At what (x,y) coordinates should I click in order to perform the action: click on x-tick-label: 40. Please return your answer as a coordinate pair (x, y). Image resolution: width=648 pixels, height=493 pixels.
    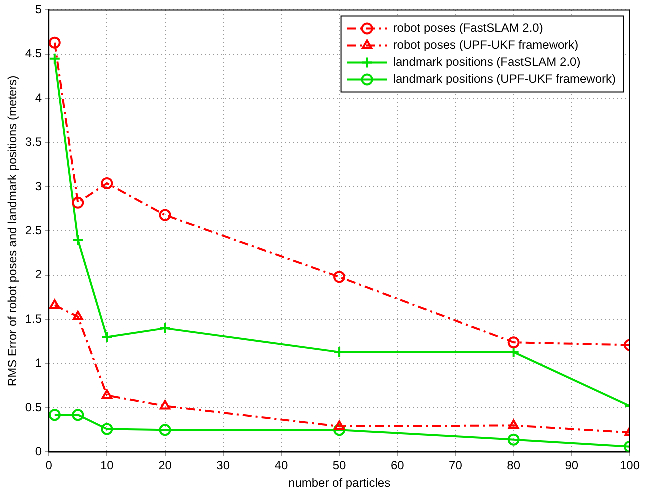
    Looking at the image, I should click on (281, 465).